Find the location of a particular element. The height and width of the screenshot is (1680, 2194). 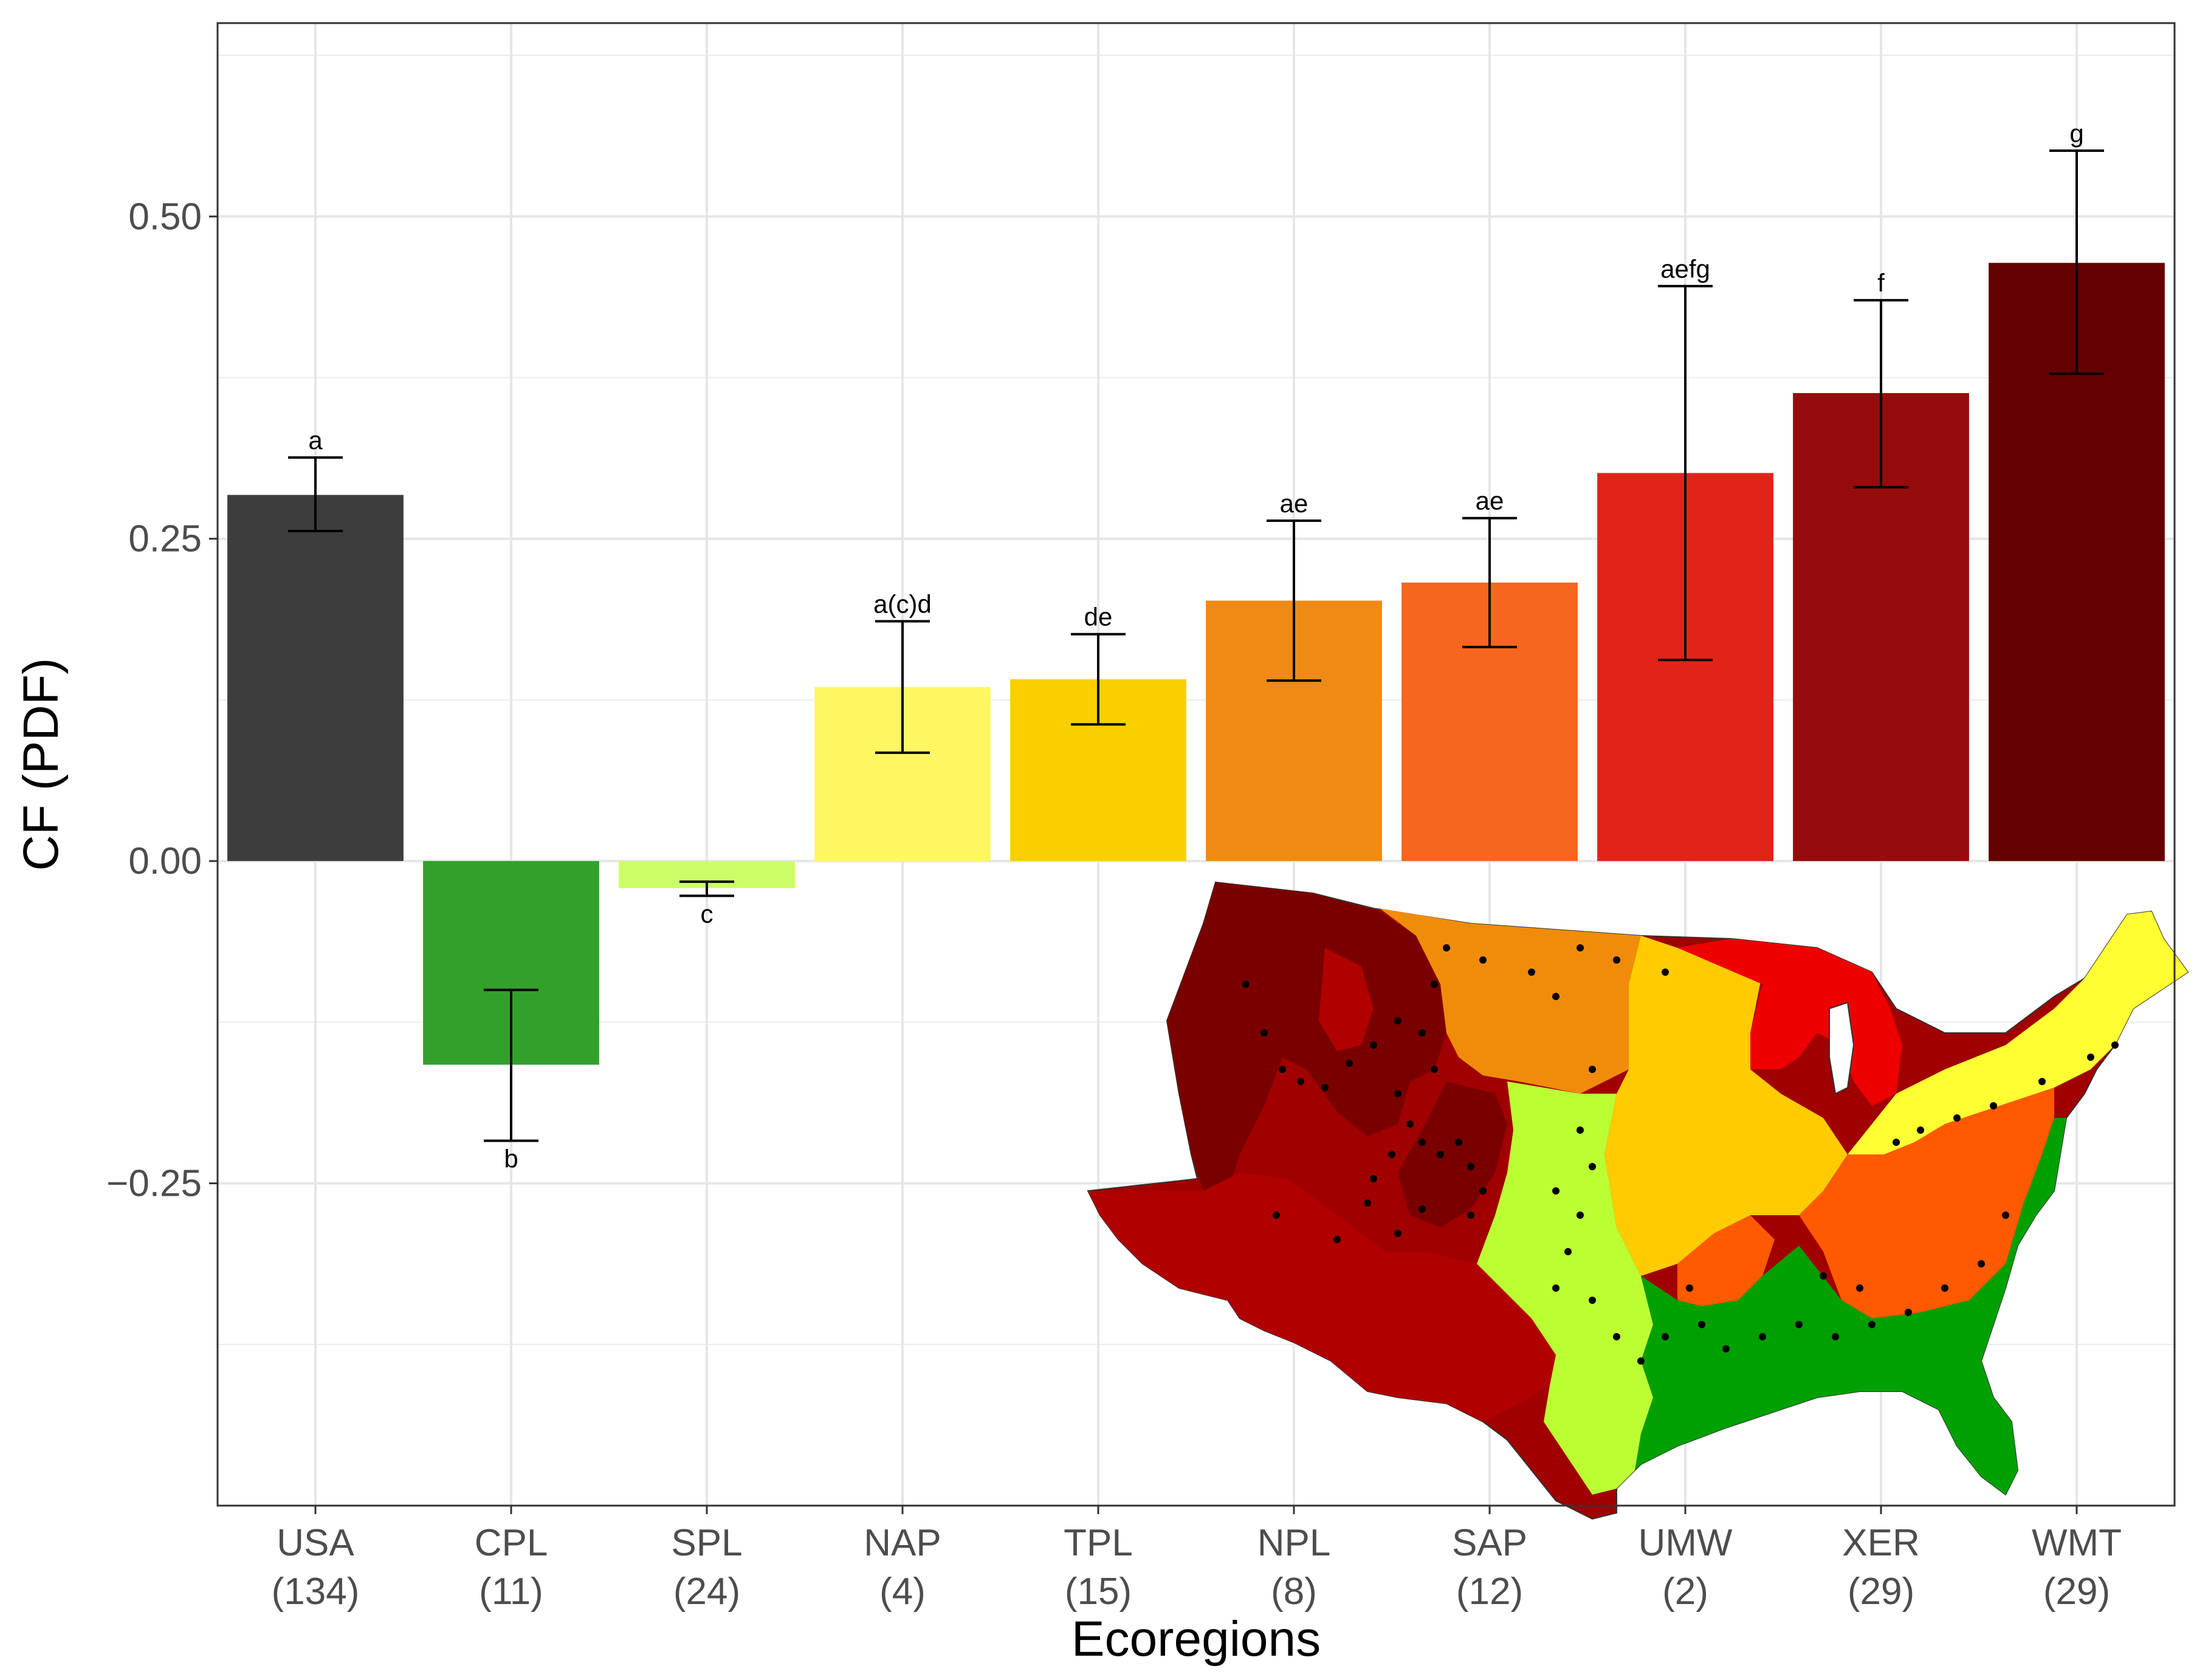

map-region-xer is located at coordinates (1347, 999).